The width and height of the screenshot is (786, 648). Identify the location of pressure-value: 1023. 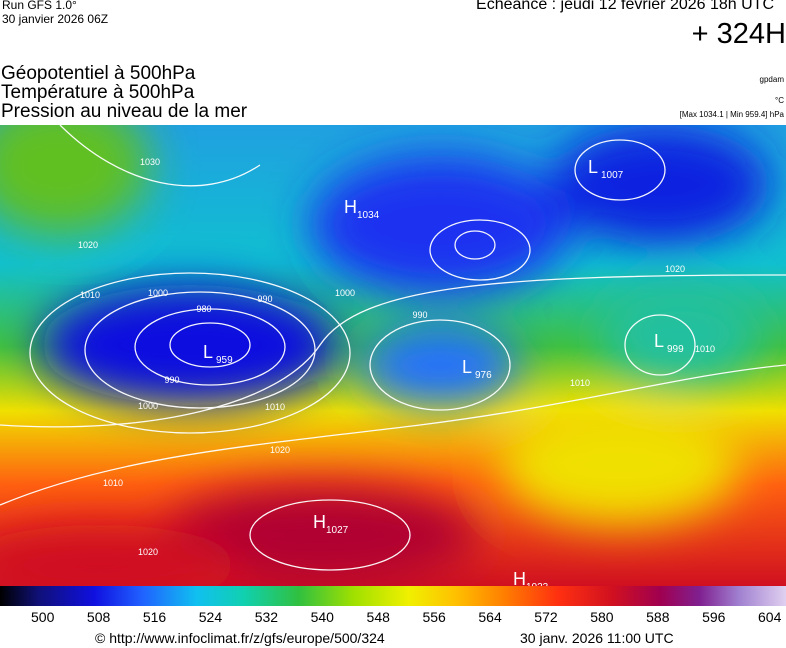
(537, 584).